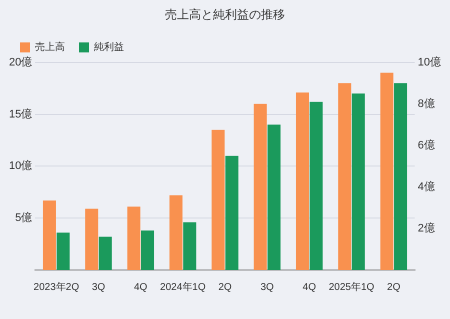  I want to click on y2-tick-label: 8億, so click(426, 103).